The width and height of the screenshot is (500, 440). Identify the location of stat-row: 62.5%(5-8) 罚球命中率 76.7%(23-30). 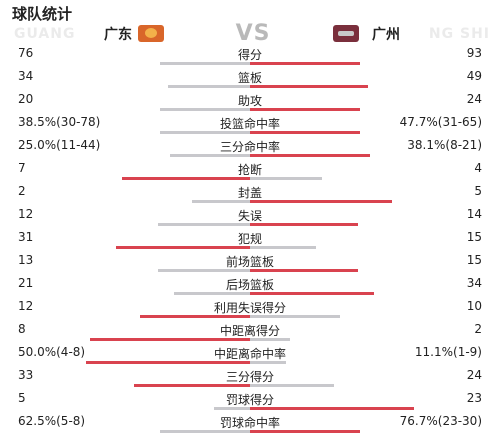
(250, 423).